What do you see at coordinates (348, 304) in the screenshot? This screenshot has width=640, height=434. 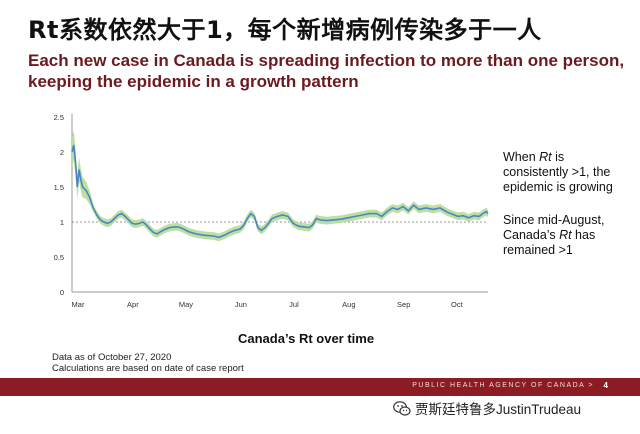 I see `x-tick-label: Aug` at bounding box center [348, 304].